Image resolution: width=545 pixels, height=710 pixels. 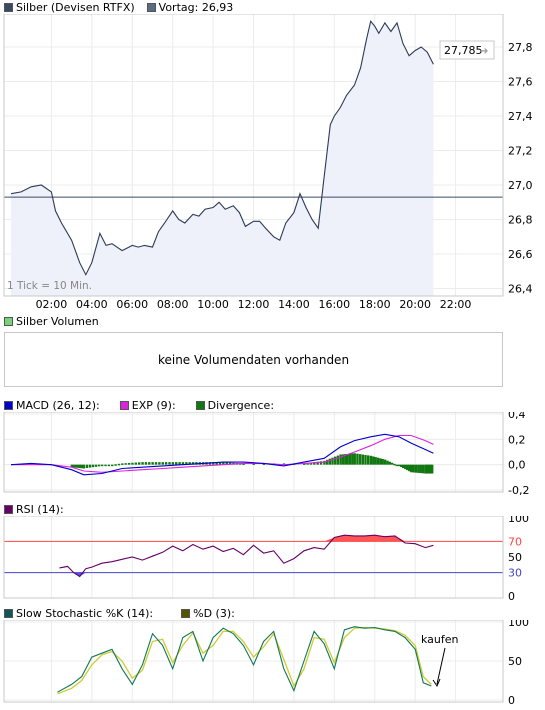 I want to click on rsi-overbought-fill, so click(x=246, y=538).